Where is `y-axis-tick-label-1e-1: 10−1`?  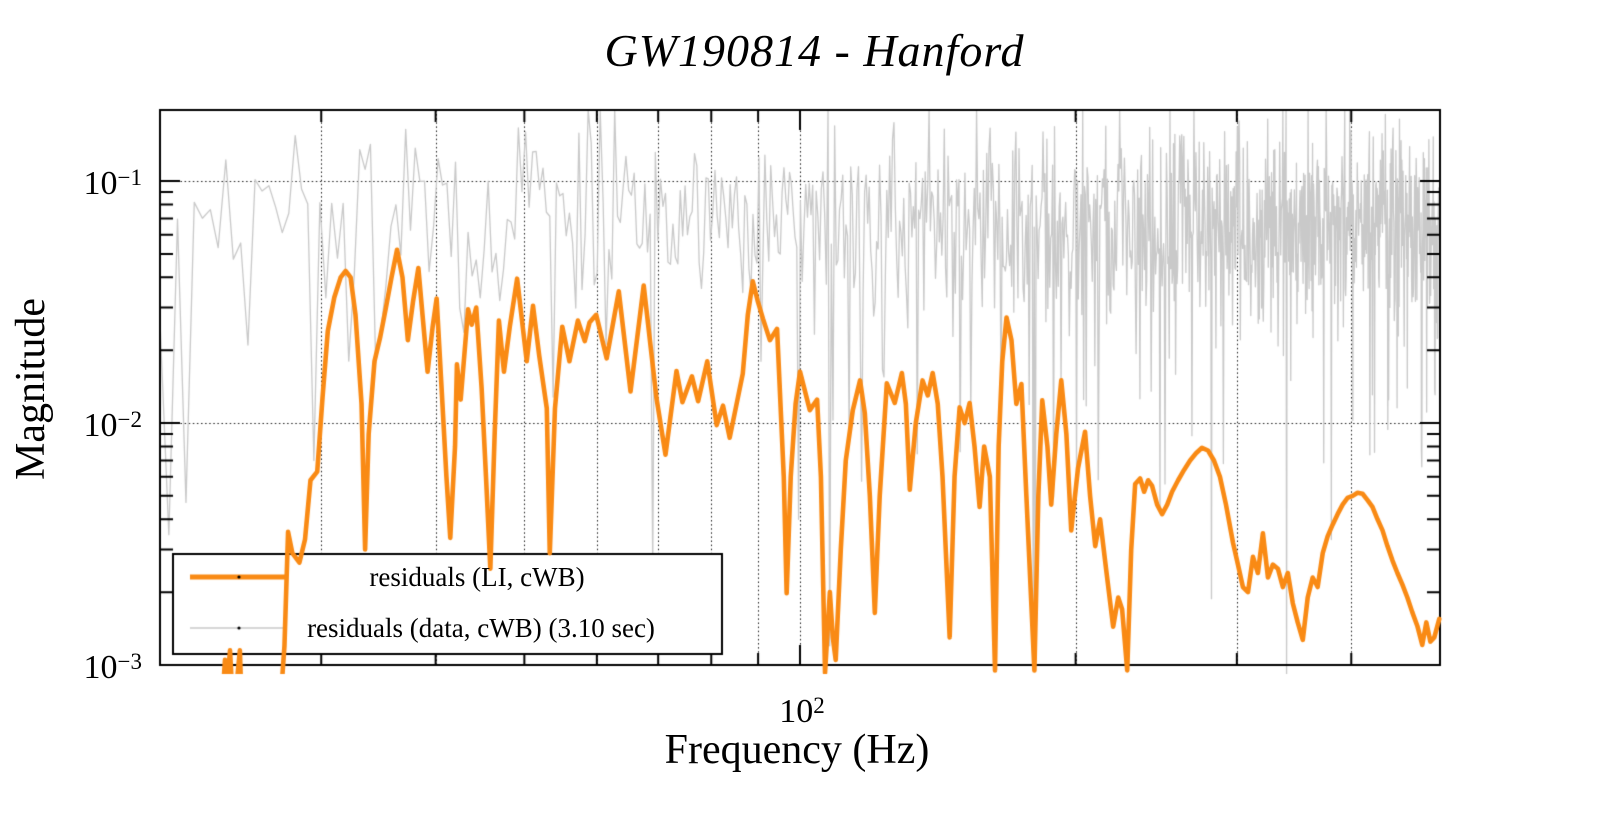
y-axis-tick-label-1e-1: 10−1 is located at coordinates (88, 181).